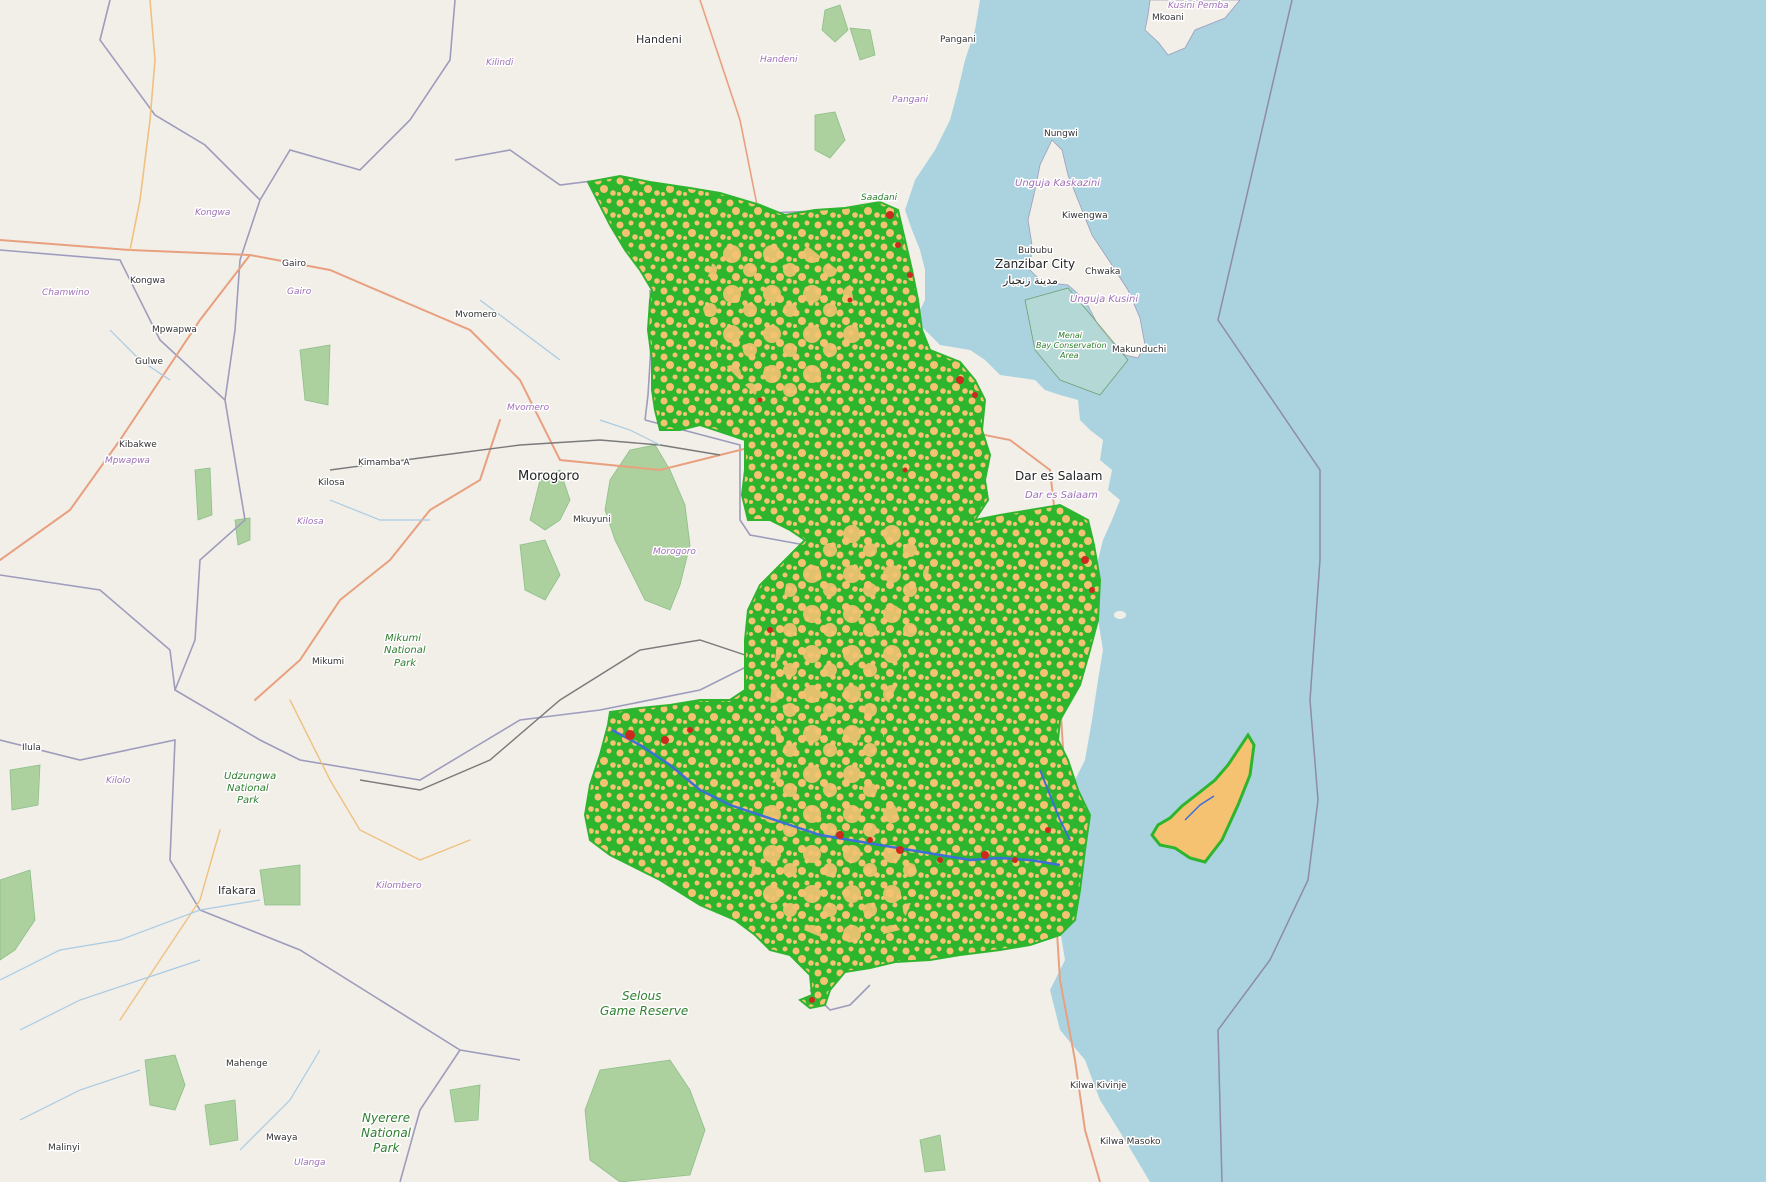 The image size is (1766, 1182). I want to click on town-label: Chwaka, so click(1103, 272).